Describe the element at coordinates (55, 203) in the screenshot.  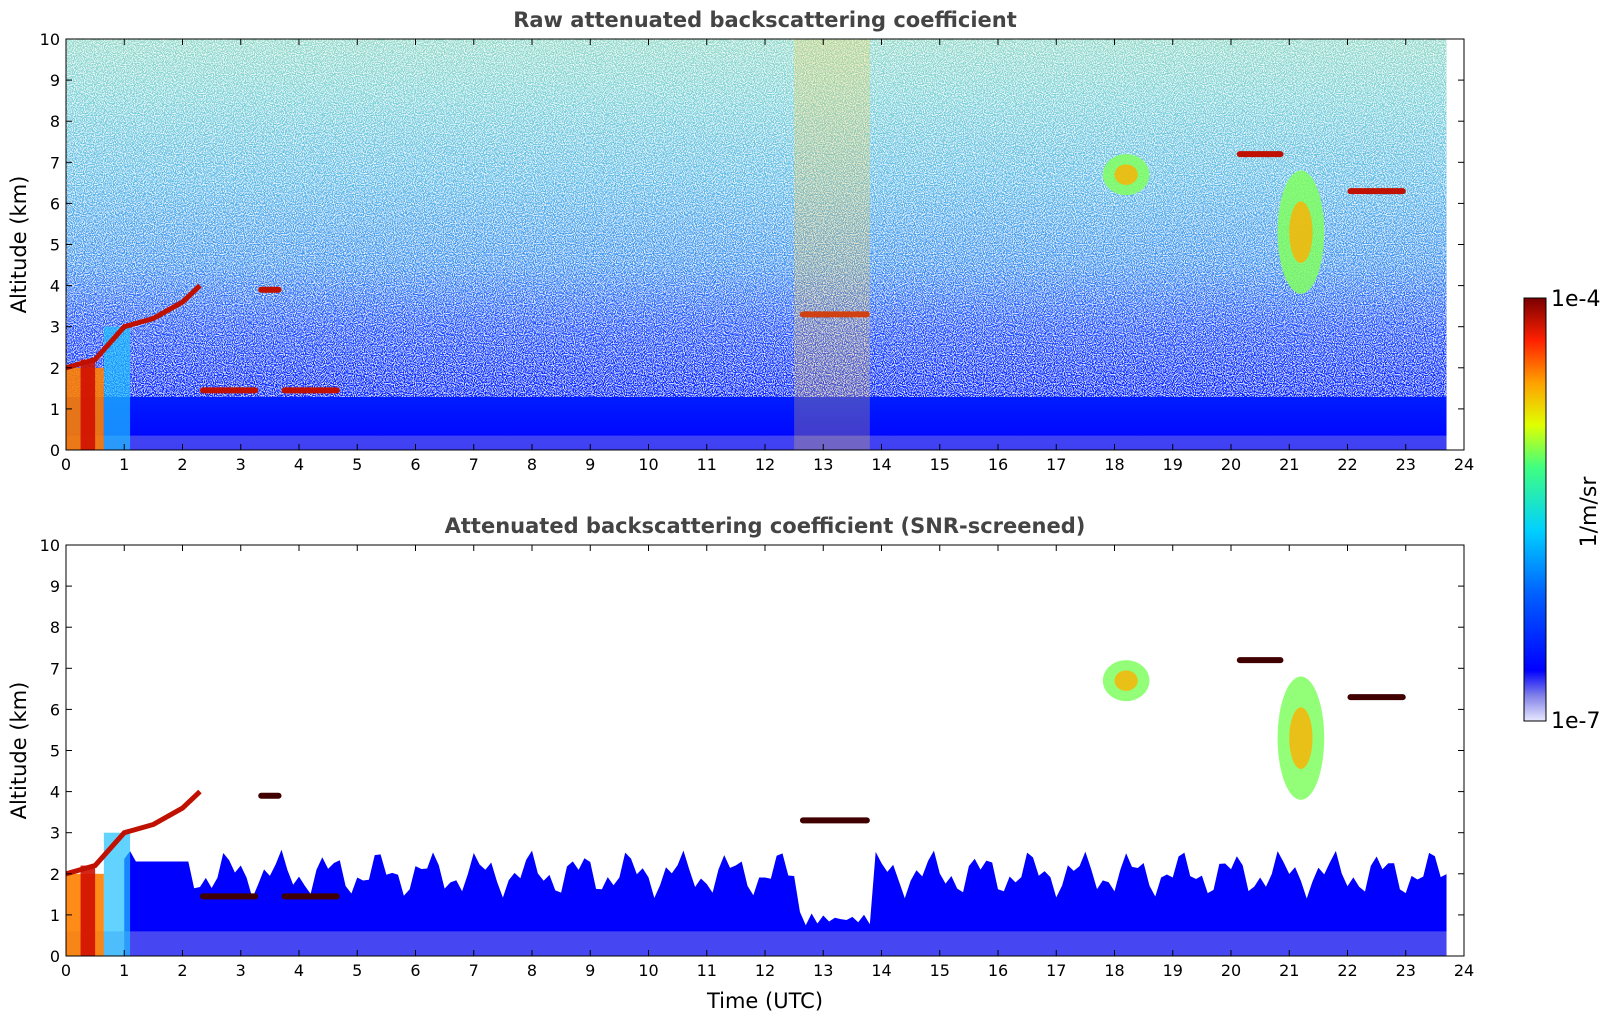
I see `y-tick-label: 6` at that location.